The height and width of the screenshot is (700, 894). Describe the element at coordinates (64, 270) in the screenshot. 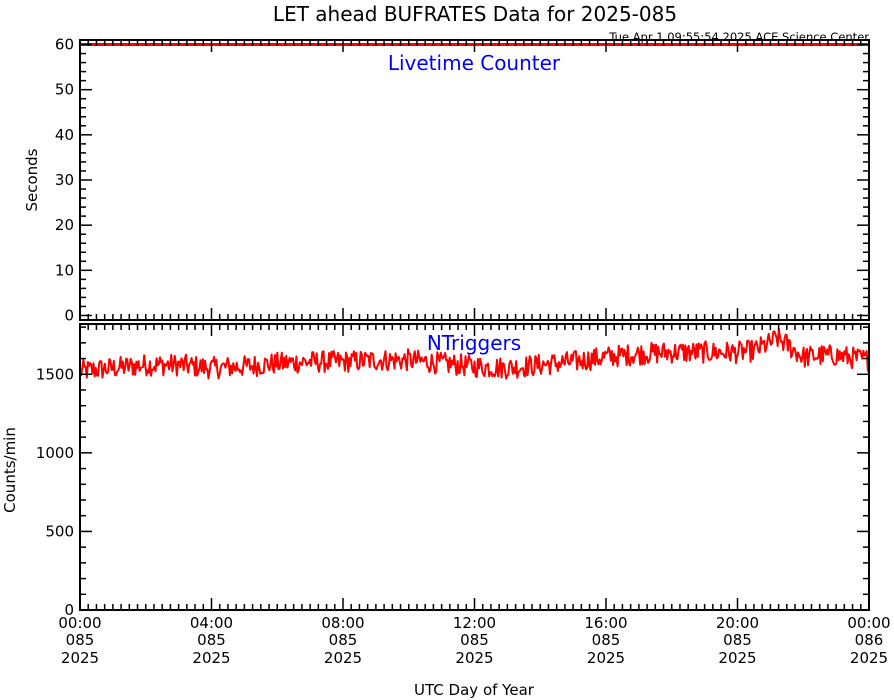

I see `livetime-y-tick-label: 10` at that location.